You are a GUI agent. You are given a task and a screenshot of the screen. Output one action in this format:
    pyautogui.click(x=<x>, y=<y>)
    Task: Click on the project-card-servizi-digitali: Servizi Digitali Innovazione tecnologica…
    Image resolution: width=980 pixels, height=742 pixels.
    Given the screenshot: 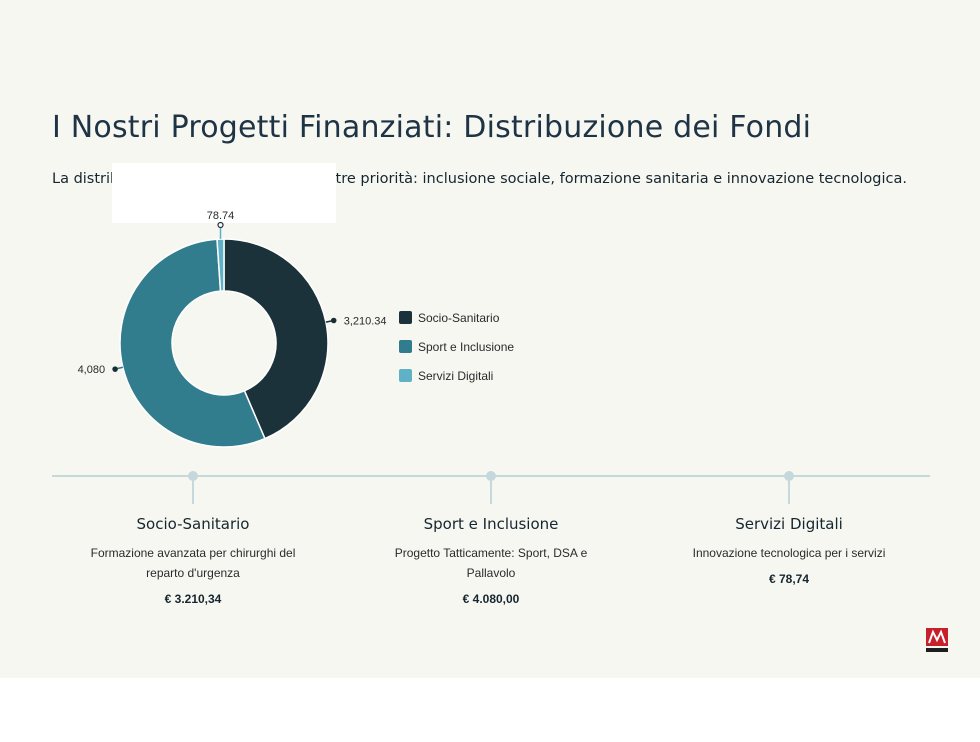 What is the action you would take?
    pyautogui.click(x=789, y=550)
    